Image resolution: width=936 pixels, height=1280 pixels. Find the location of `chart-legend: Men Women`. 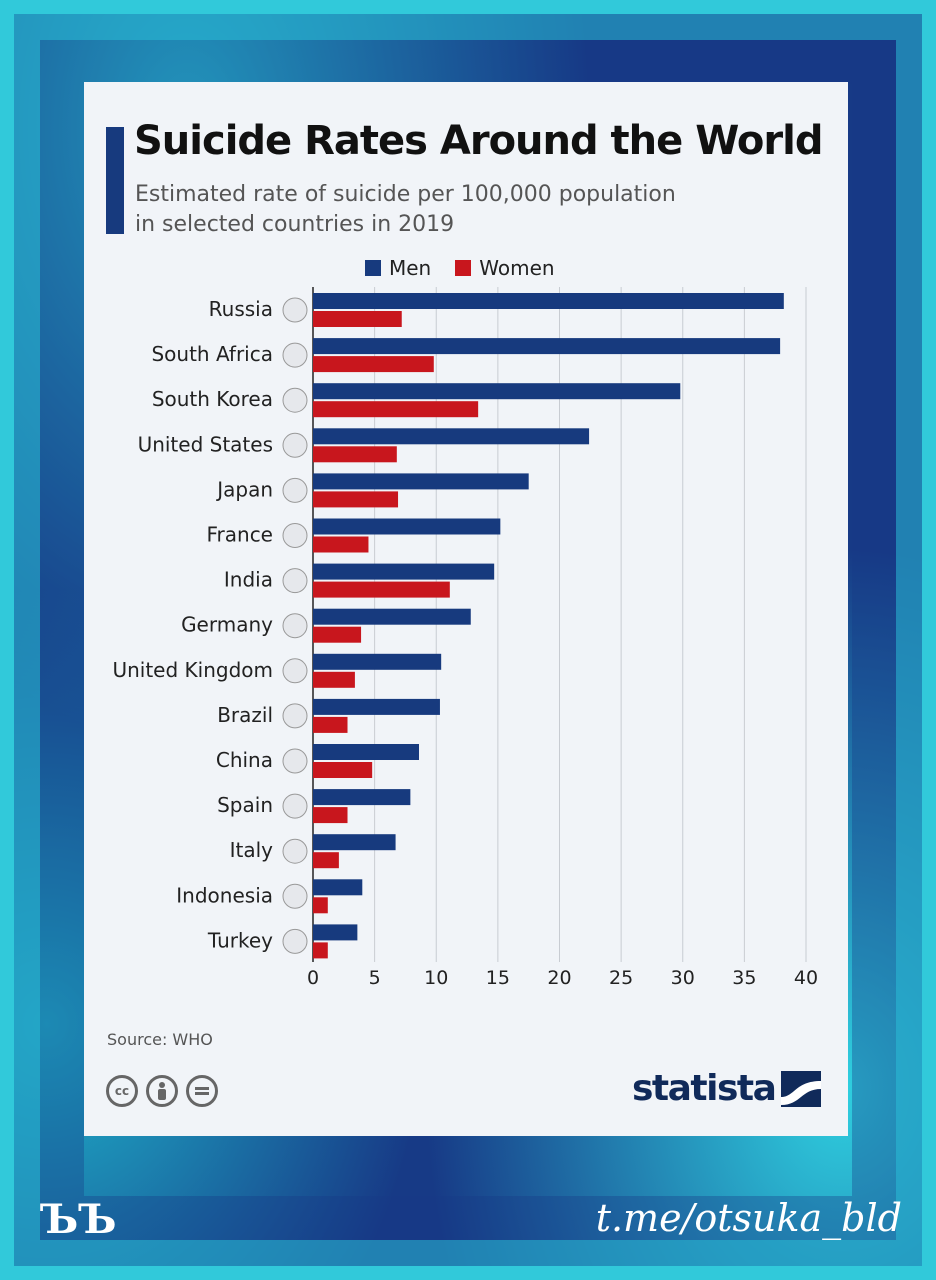

chart-legend: Men Women is located at coordinates (467, 268).